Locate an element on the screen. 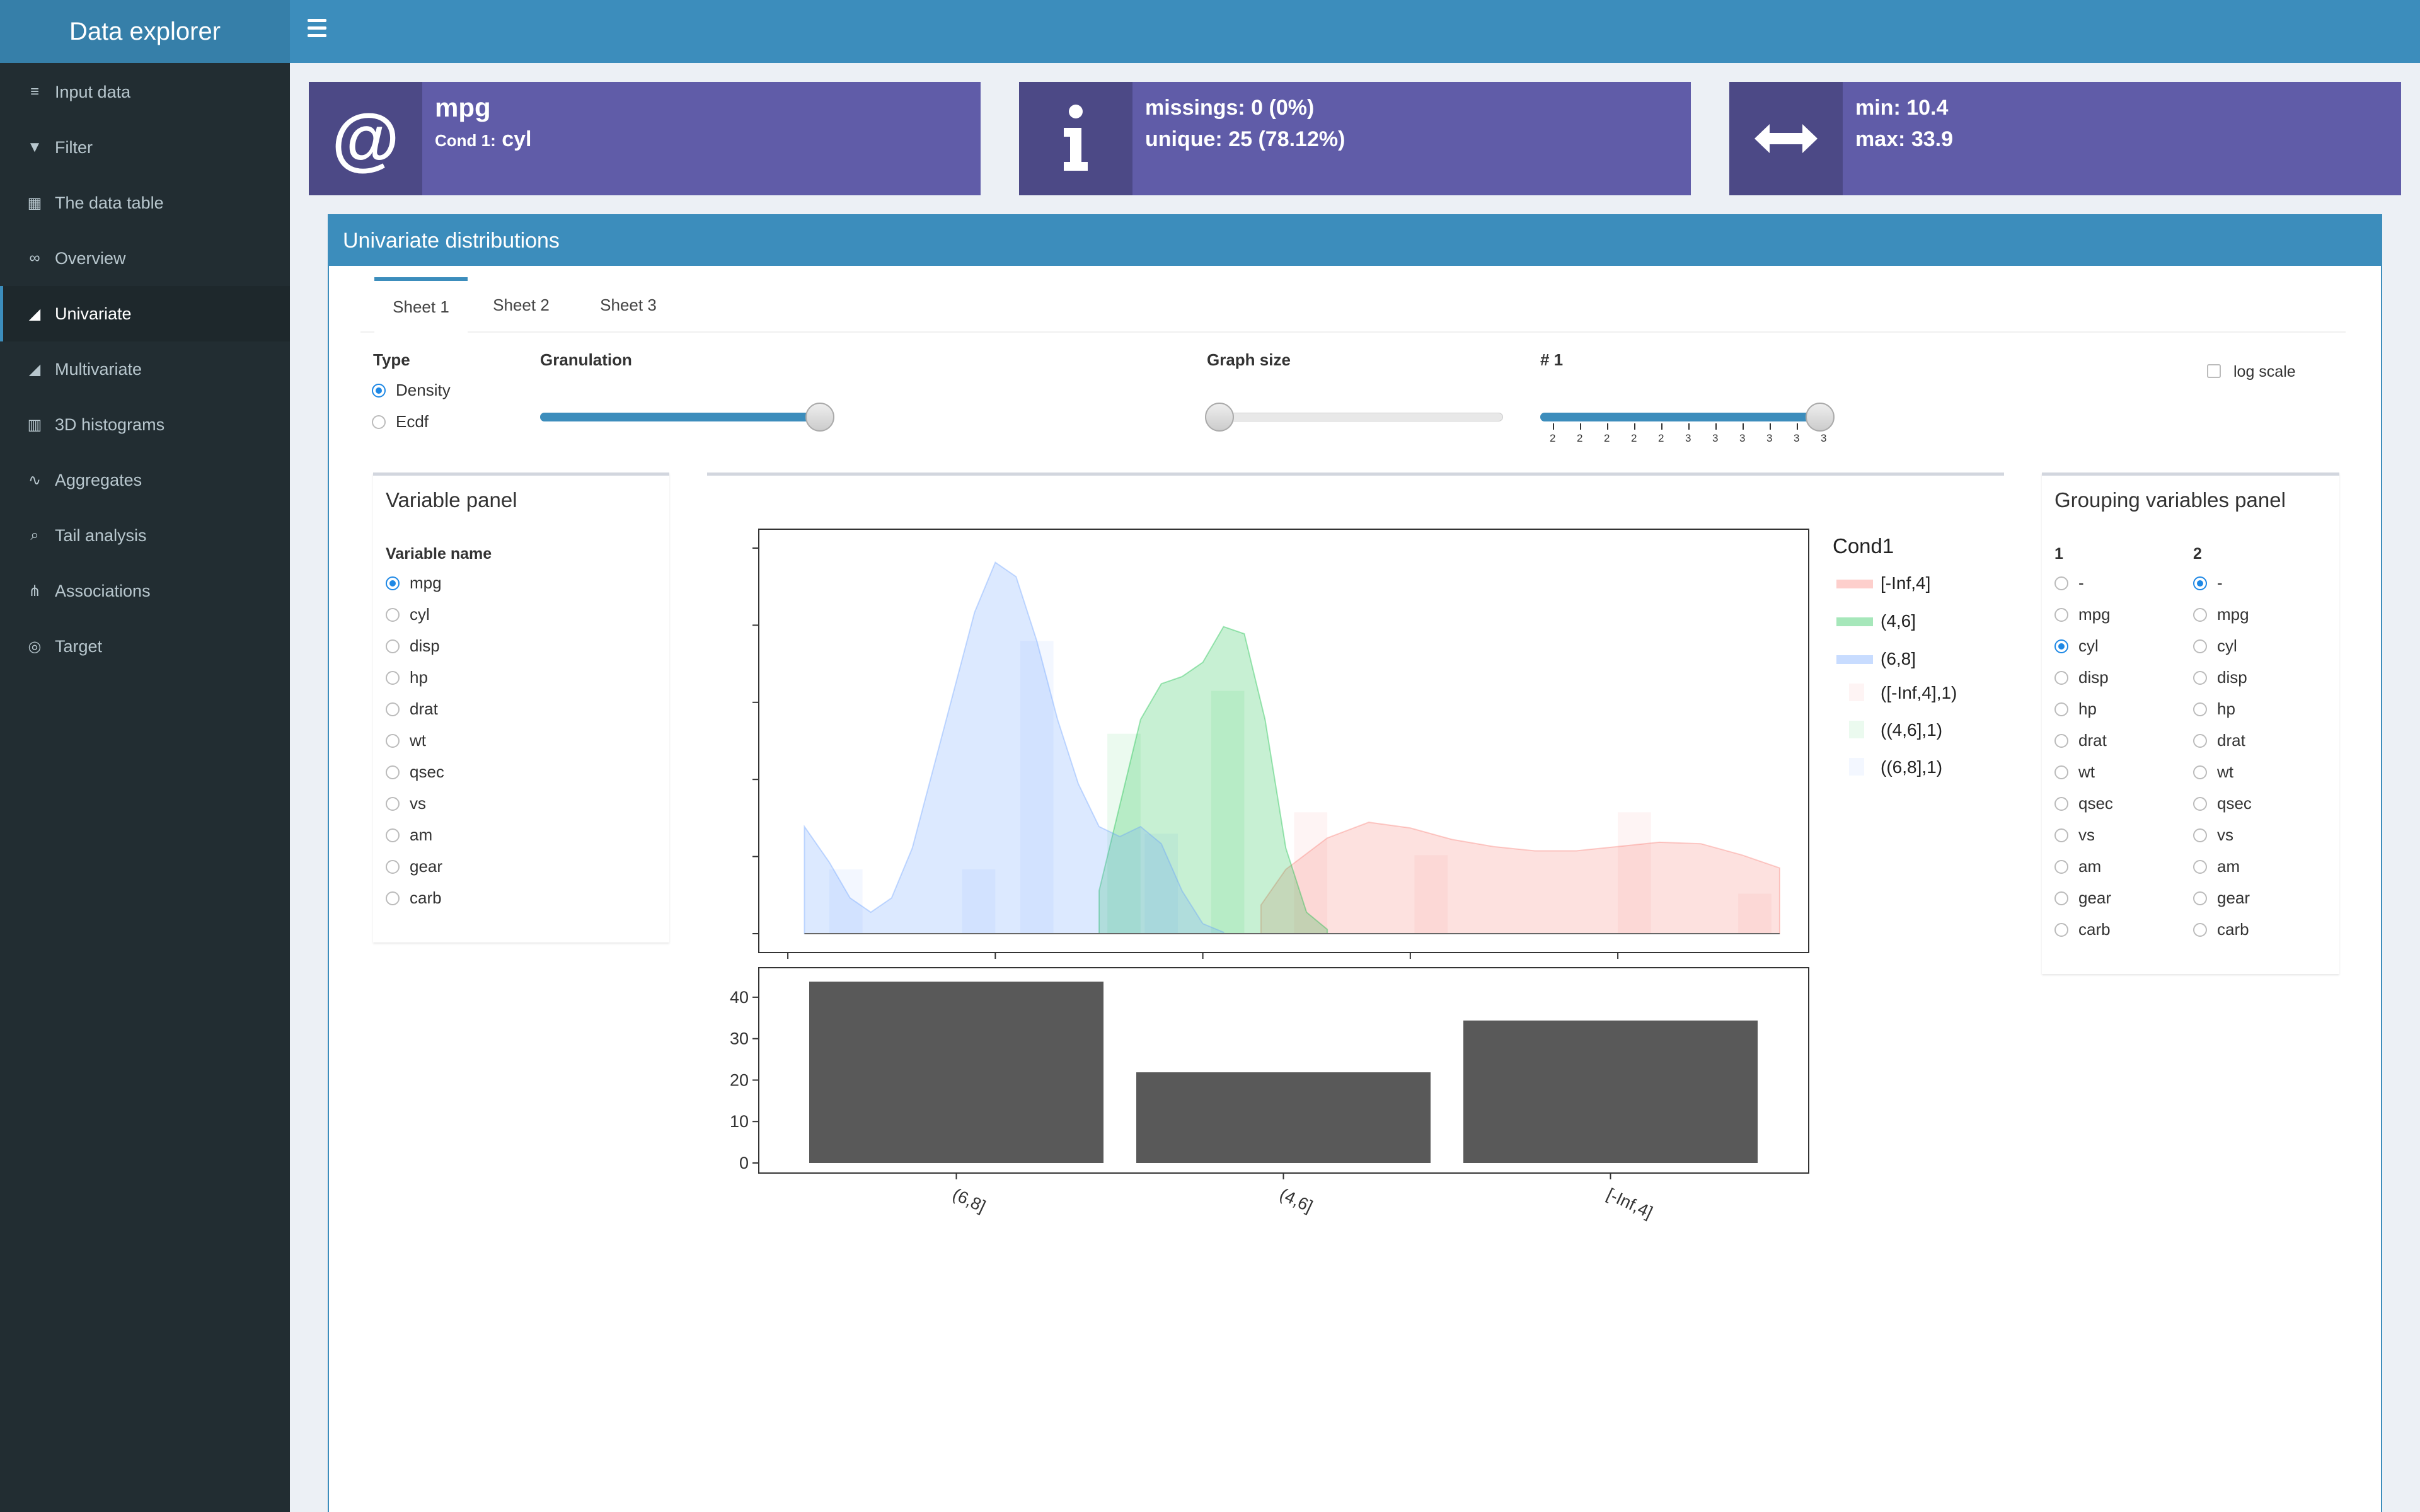 The height and width of the screenshot is (1512, 2420). variable-option-mpg: mpg is located at coordinates (414, 583).